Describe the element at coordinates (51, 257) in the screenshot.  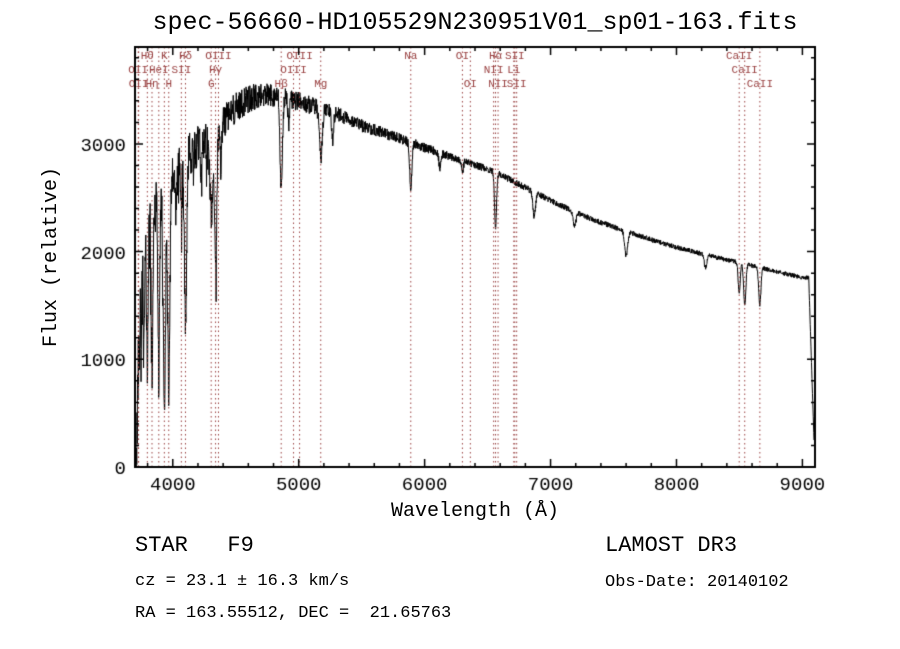
I see `y-axis-label: Flux (relative)` at that location.